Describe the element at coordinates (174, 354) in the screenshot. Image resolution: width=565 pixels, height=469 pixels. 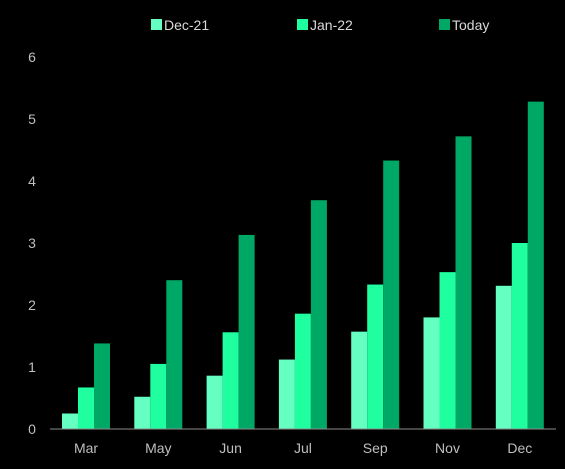
I see `bar-today-may` at that location.